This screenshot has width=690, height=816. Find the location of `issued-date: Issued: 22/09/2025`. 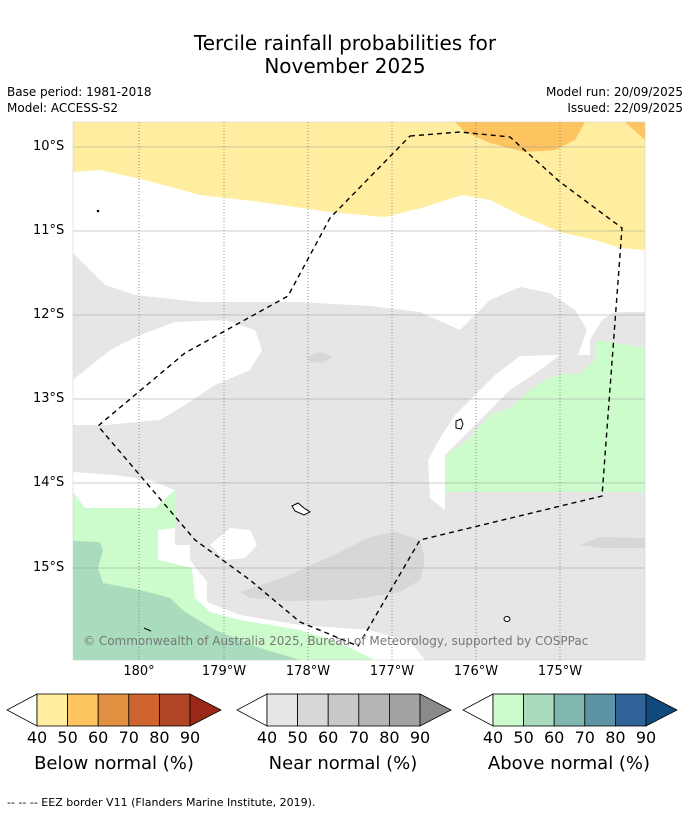

issued-date: Issued: 22/09/2025 is located at coordinates (625, 108).